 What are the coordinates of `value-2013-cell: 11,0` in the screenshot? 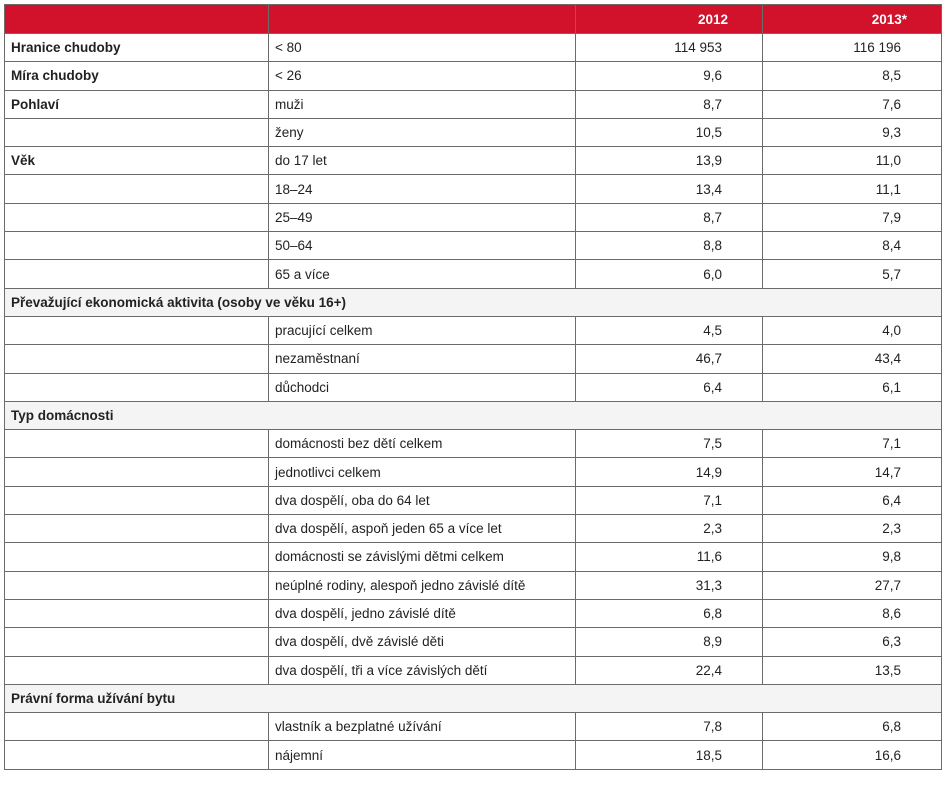 It's located at (852, 161).